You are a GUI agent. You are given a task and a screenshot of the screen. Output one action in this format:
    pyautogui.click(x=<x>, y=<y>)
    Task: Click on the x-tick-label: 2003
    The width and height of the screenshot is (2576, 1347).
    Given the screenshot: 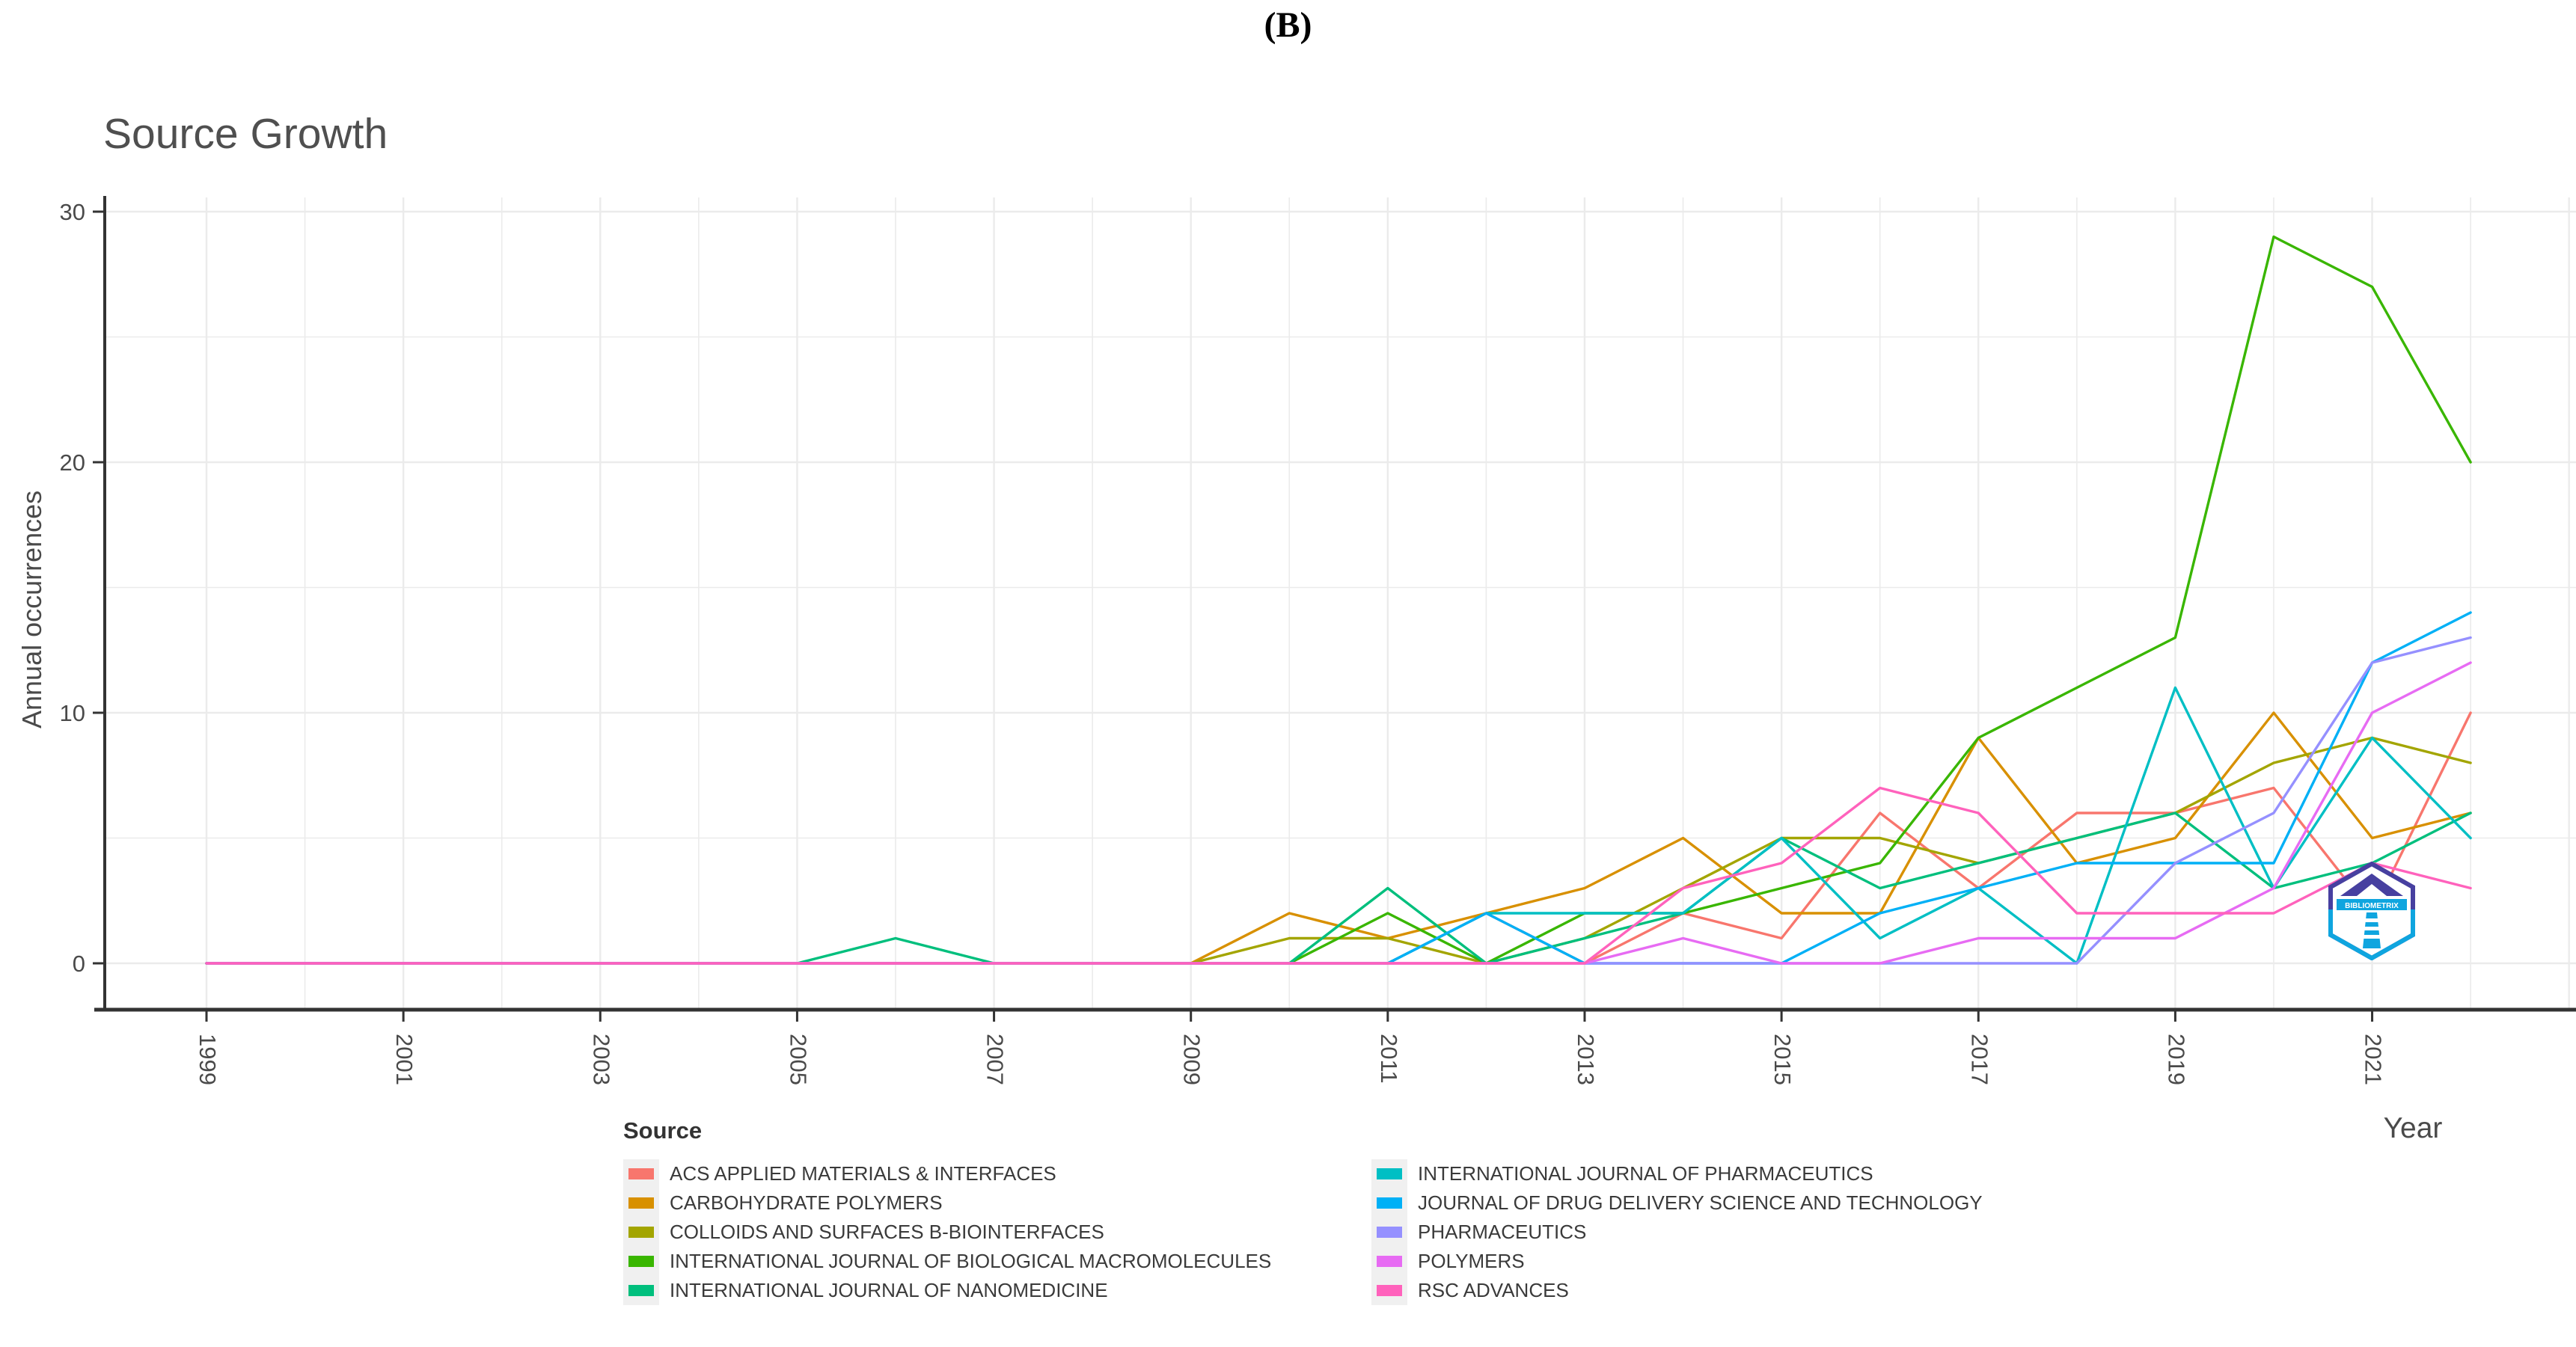 What is the action you would take?
    pyautogui.click(x=601, y=1059)
    